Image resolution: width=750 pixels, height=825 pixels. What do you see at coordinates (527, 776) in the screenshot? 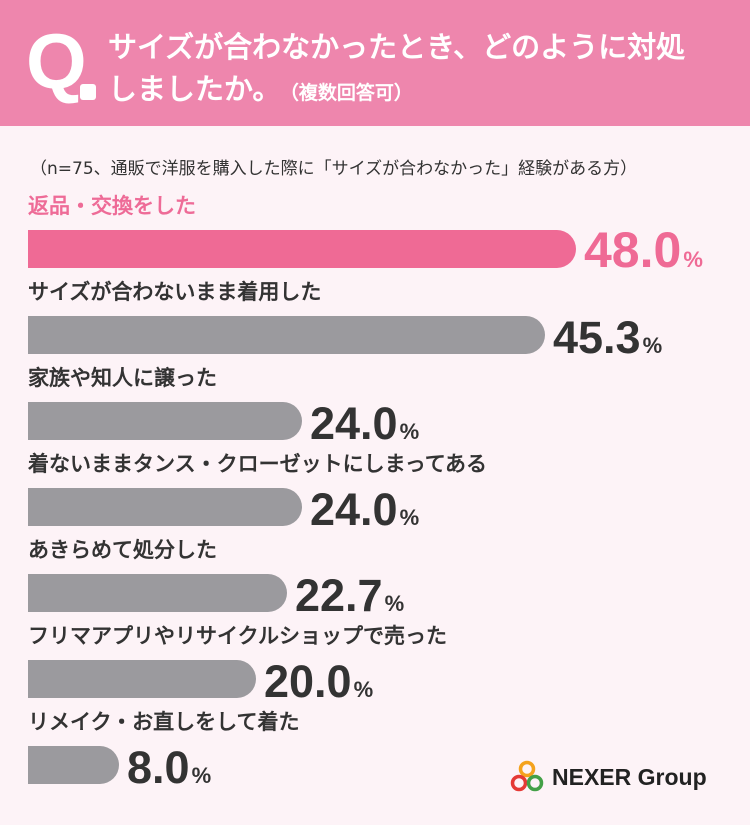
I see `nexer-logo-icon` at bounding box center [527, 776].